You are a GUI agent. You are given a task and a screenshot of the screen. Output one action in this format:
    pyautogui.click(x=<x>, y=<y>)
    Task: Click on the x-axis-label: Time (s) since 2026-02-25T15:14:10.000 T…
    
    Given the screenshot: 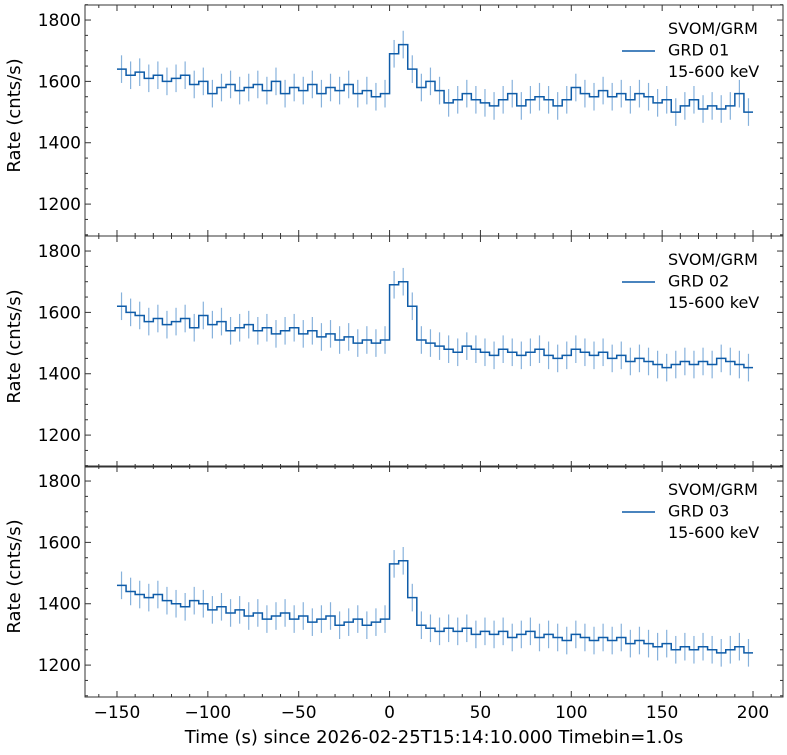 What is the action you would take?
    pyautogui.click(x=434, y=737)
    